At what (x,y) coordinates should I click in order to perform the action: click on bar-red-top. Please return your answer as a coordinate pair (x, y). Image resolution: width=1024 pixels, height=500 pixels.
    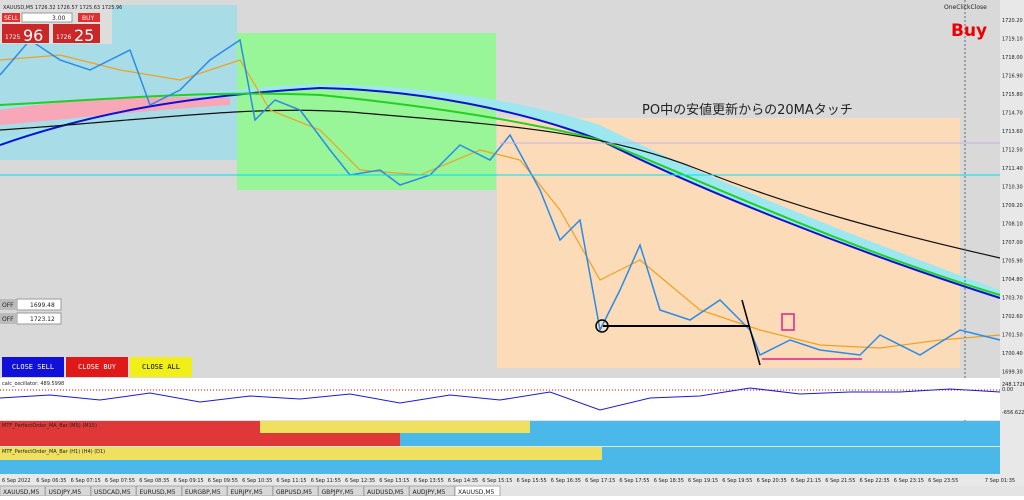
    Looking at the image, I should click on (130, 427).